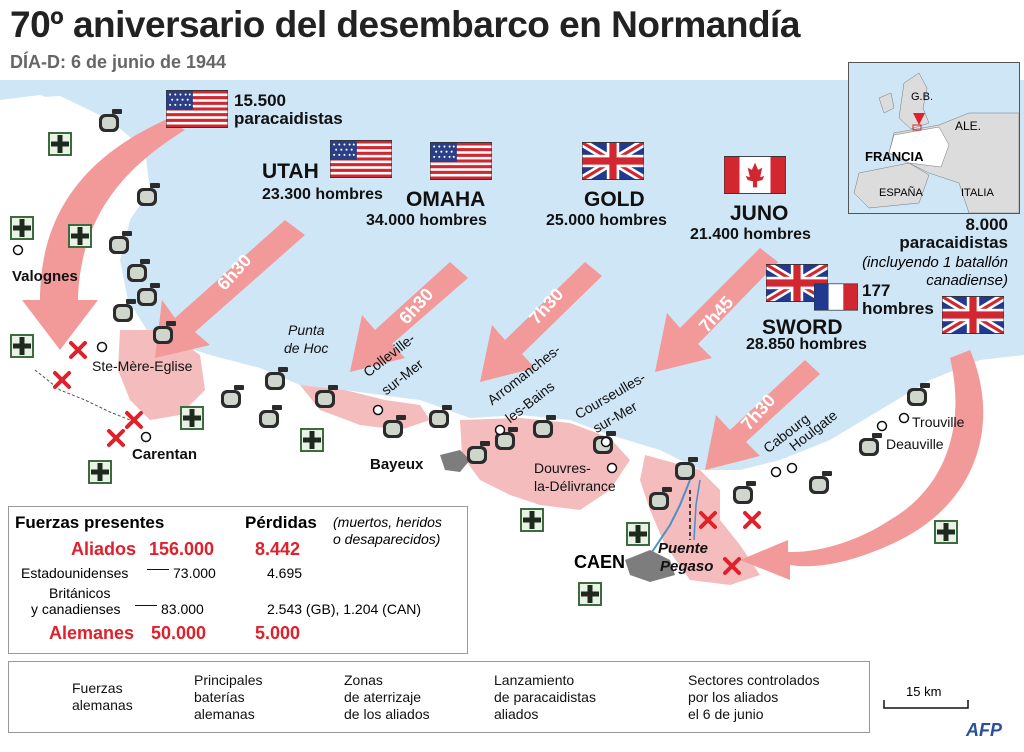 The width and height of the screenshot is (1024, 752). I want to click on arrow-omaha, so click(409, 317).